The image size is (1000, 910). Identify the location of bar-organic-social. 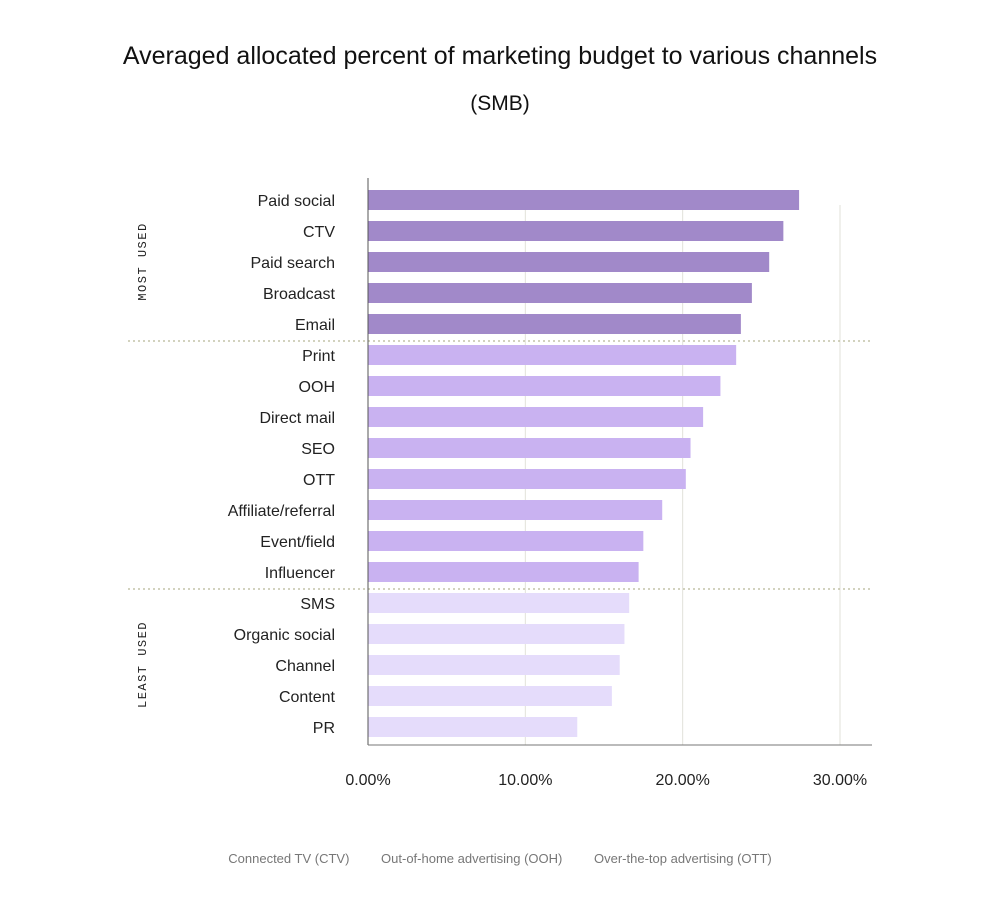
(496, 634).